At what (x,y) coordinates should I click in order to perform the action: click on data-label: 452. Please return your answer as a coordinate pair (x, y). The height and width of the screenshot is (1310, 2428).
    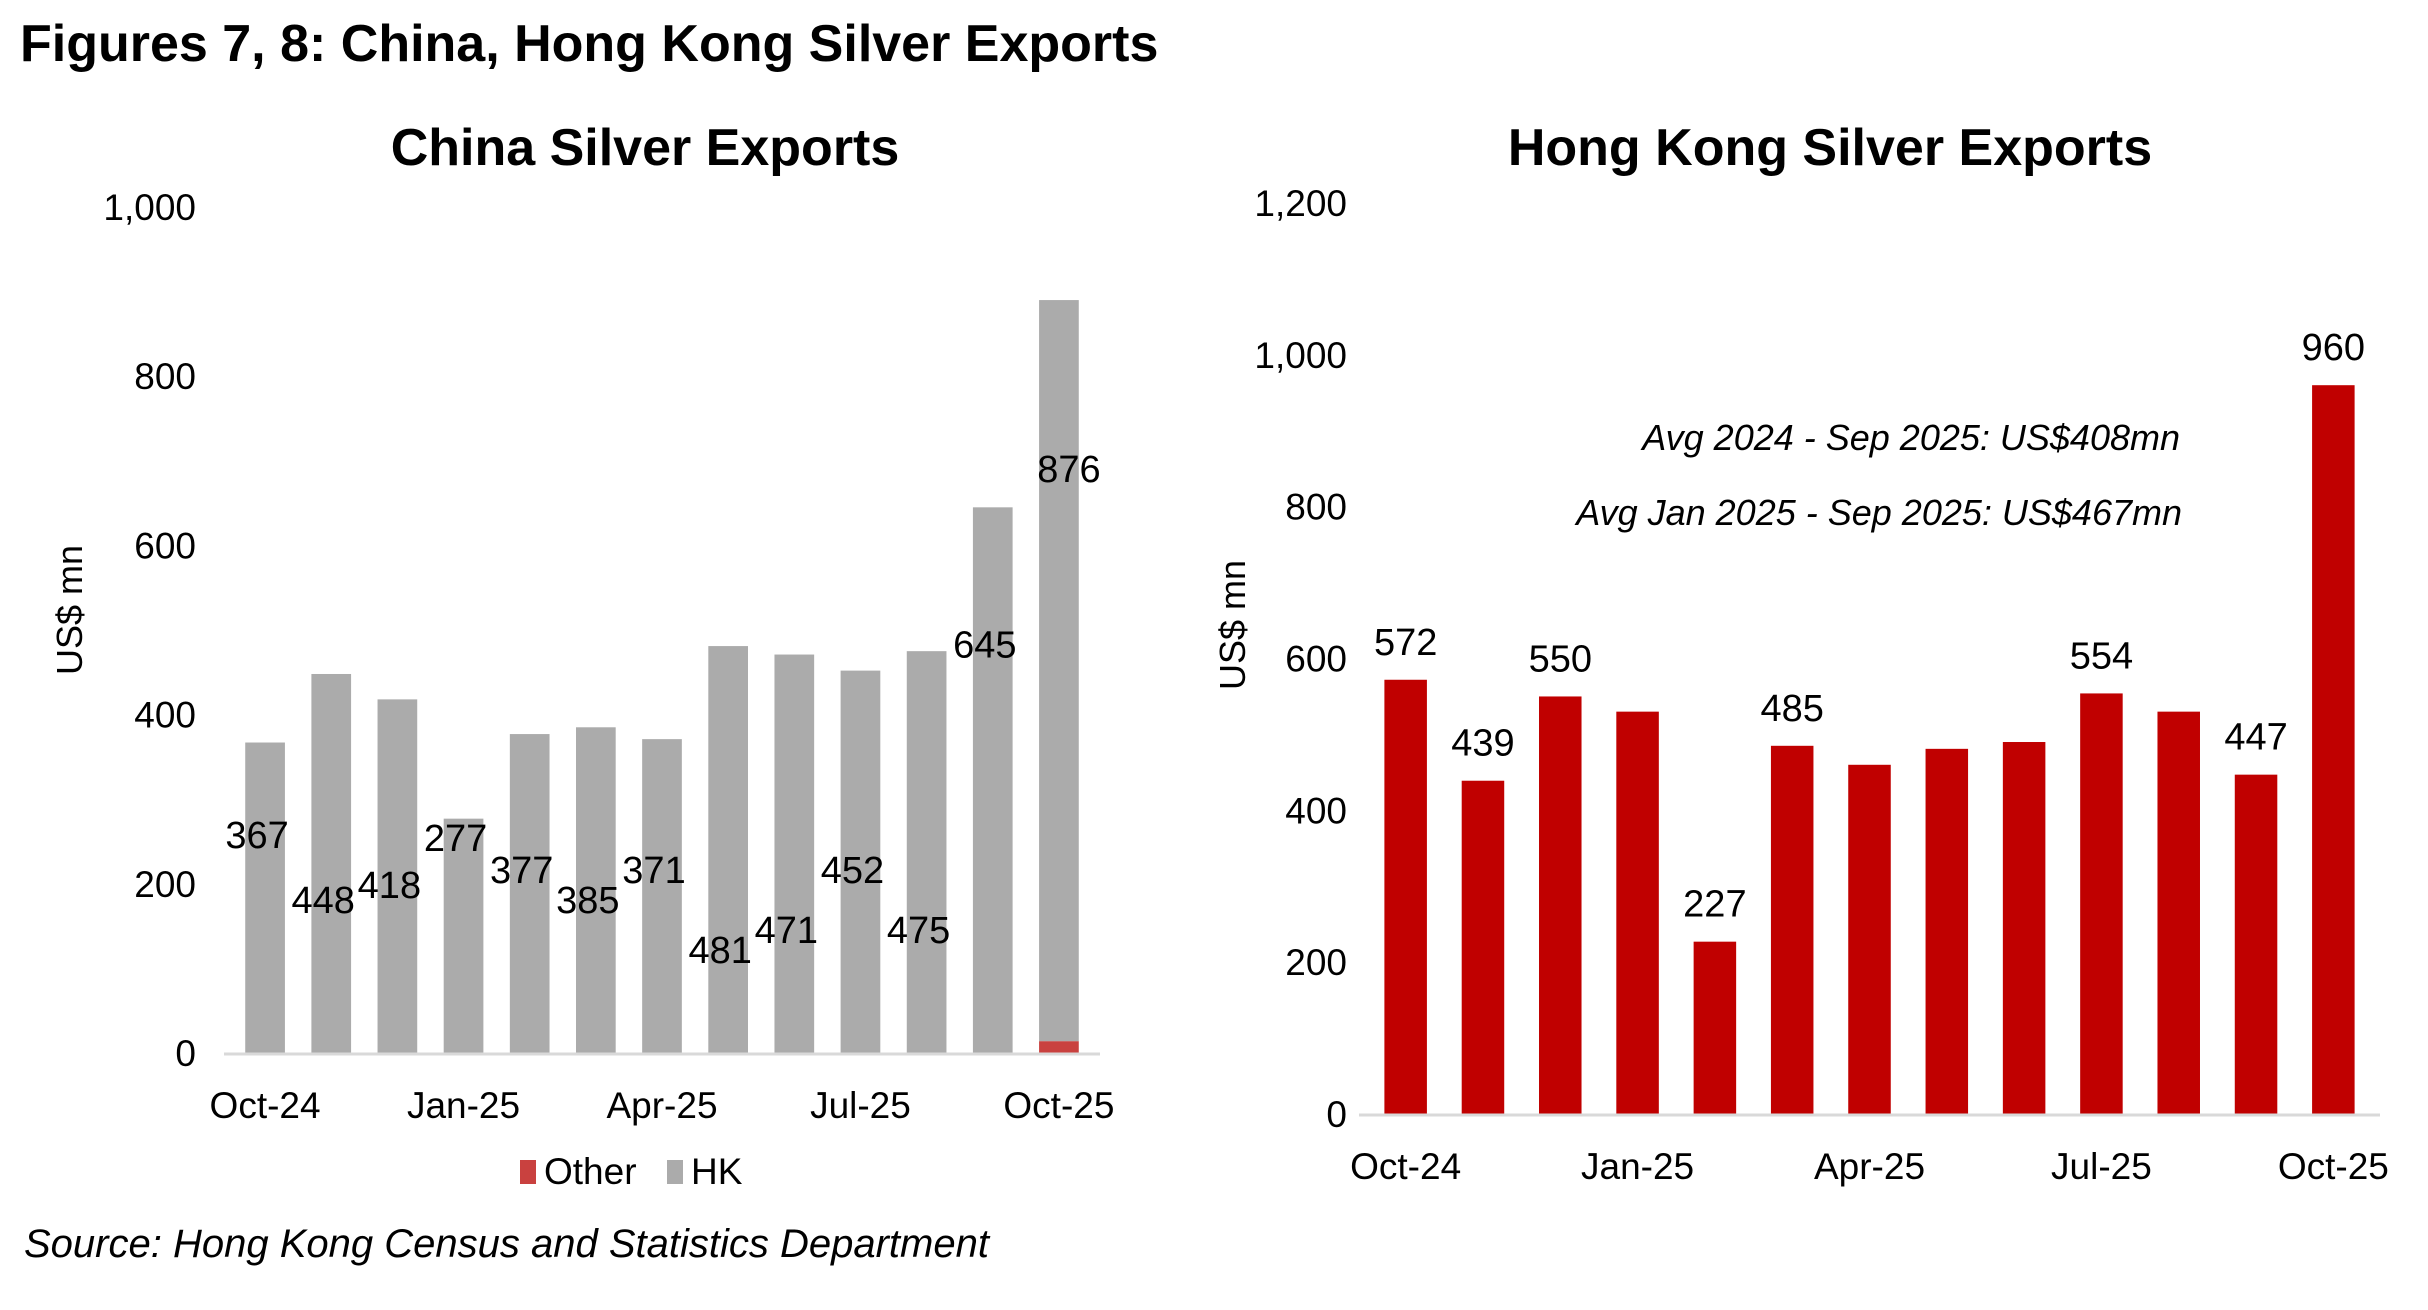
    Looking at the image, I should click on (852, 871).